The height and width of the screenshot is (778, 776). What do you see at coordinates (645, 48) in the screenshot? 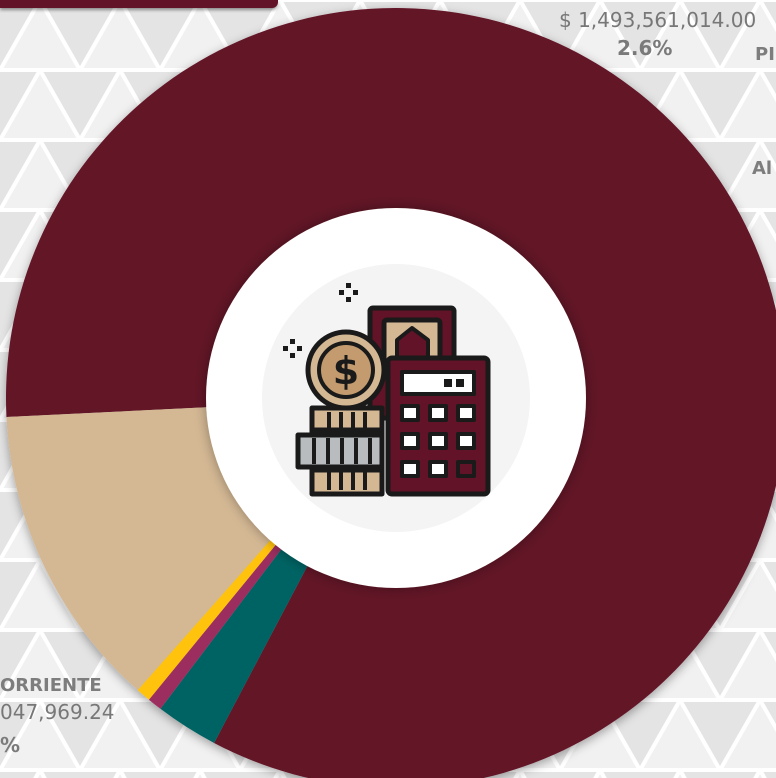
I see `slice-percent-label: 2.6%` at bounding box center [645, 48].